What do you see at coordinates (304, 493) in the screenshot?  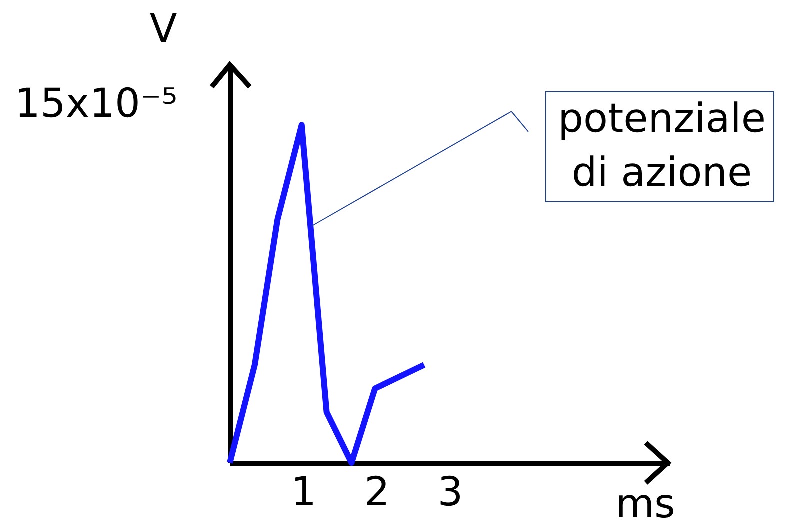 I see `x-tick-label: 1` at bounding box center [304, 493].